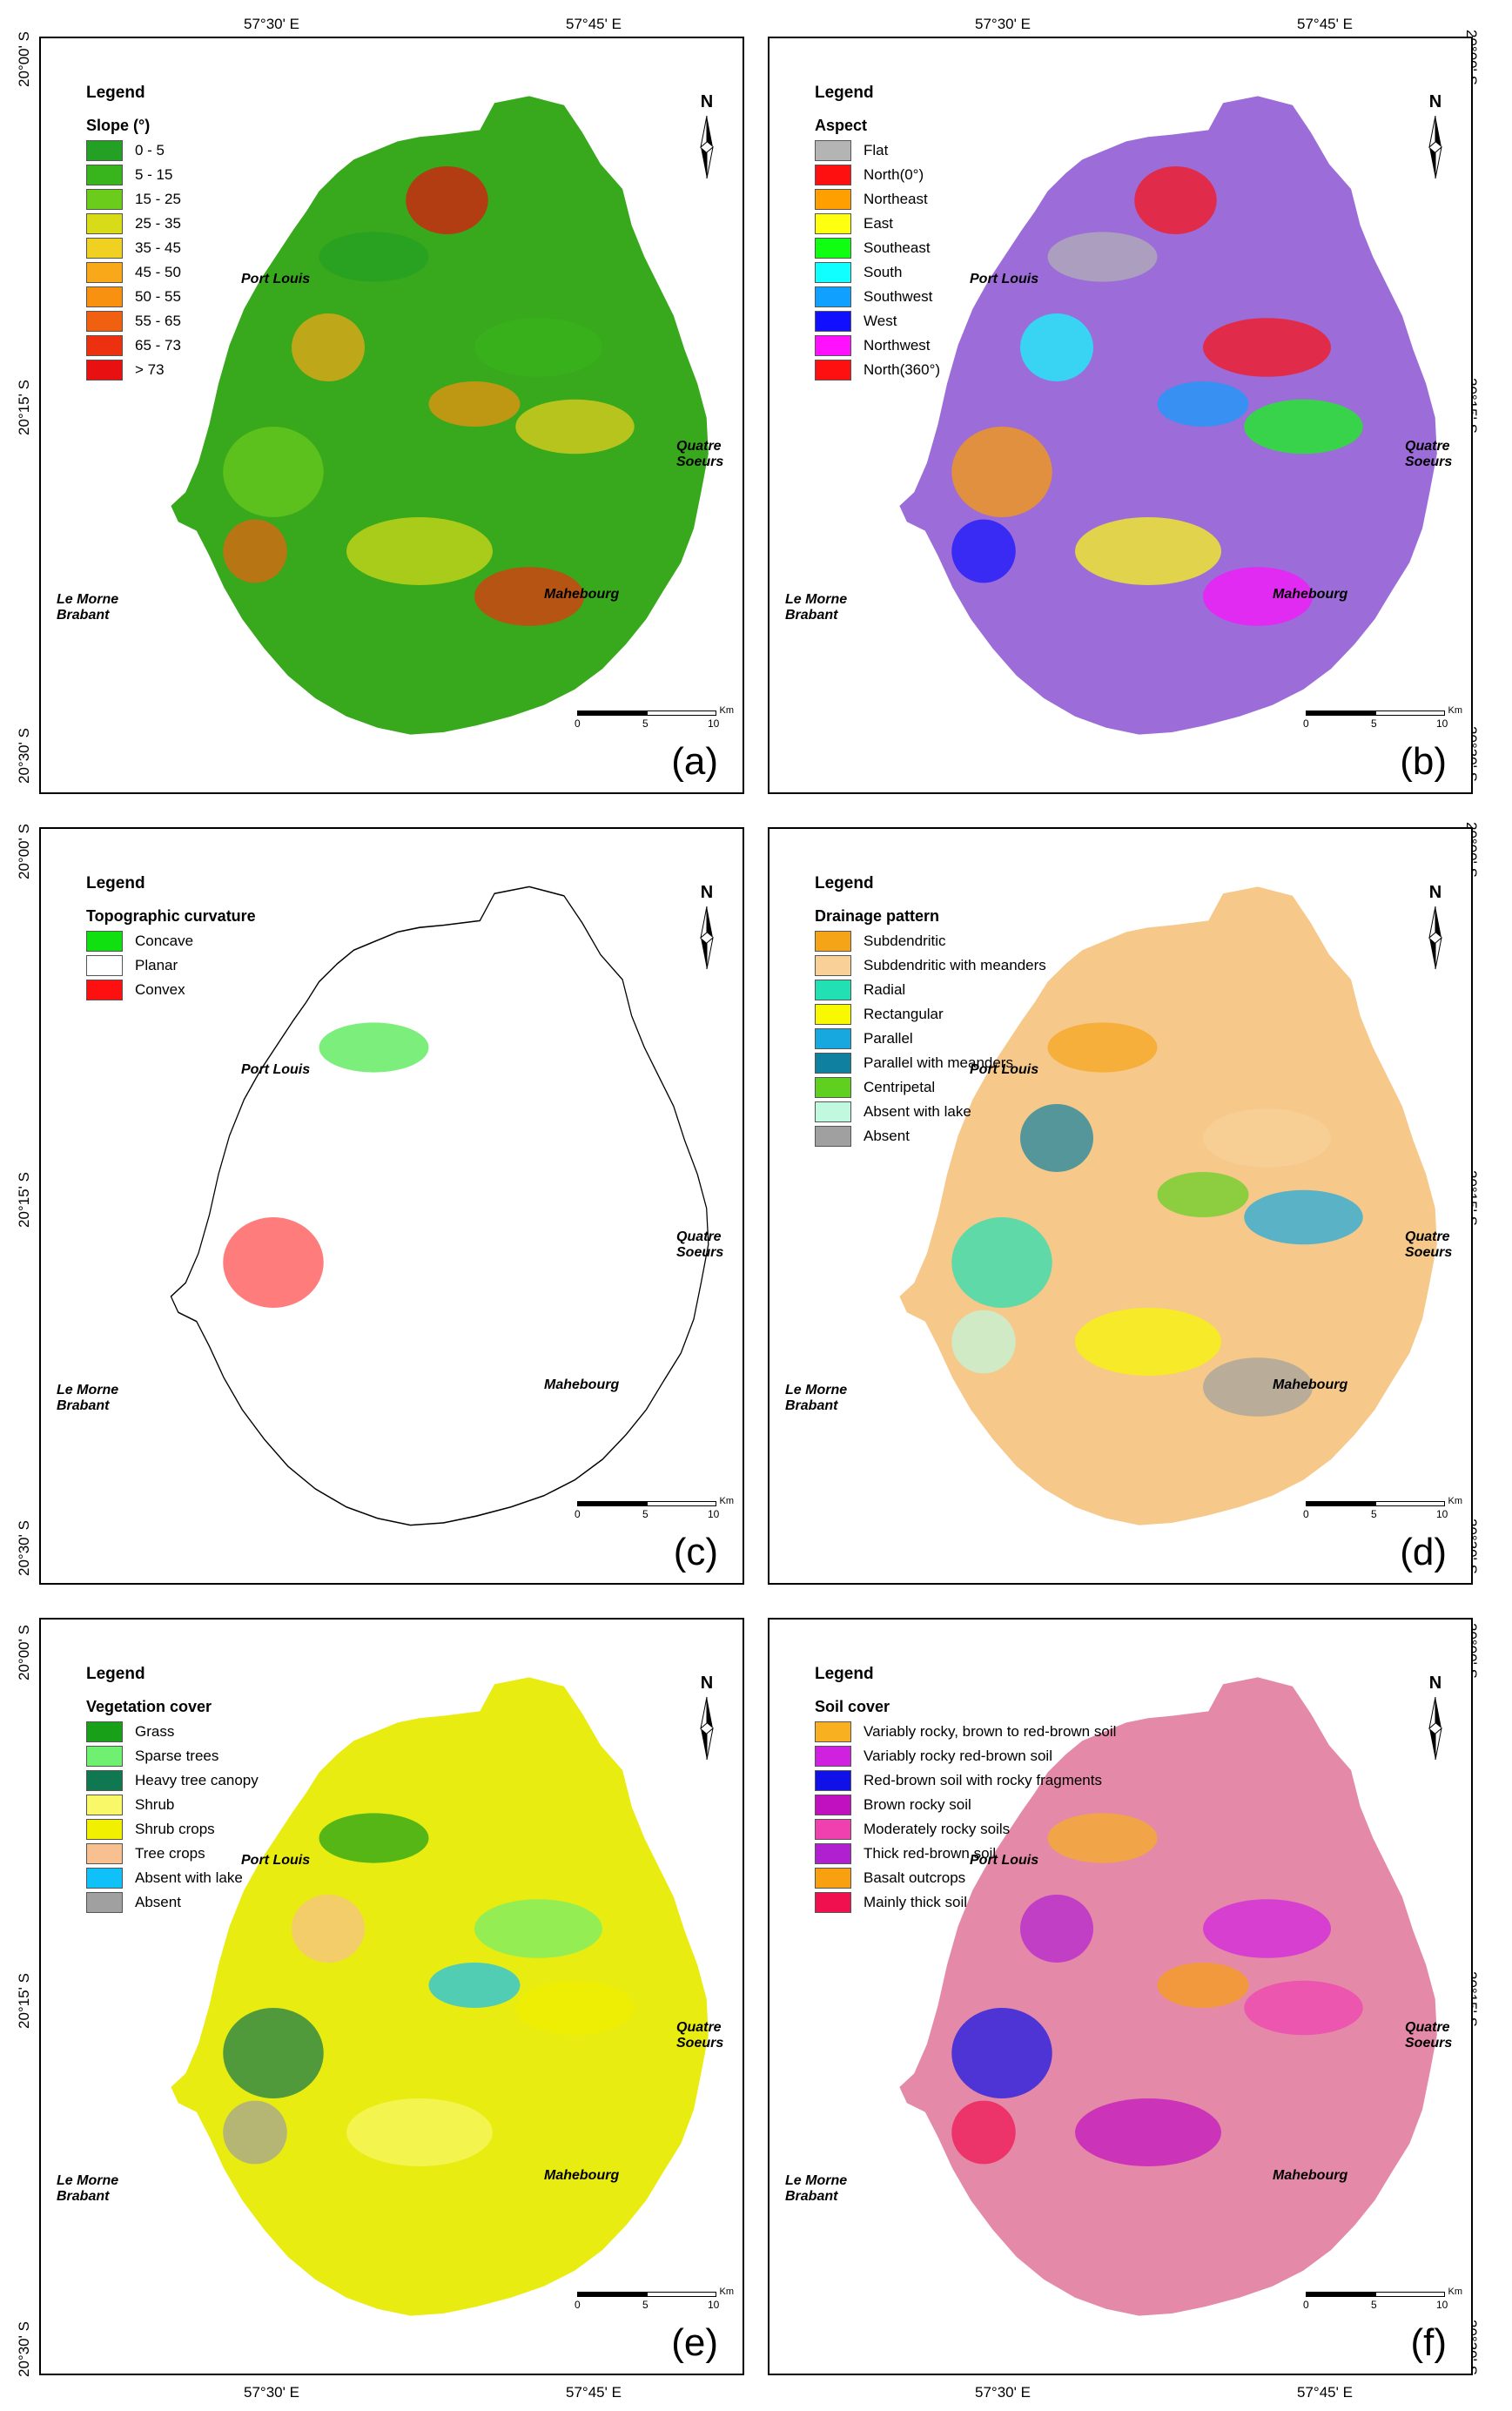  What do you see at coordinates (1429, 454) in the screenshot?
I see `place-label-quatre-soeurs-b: Quatre Soeurs` at bounding box center [1429, 454].